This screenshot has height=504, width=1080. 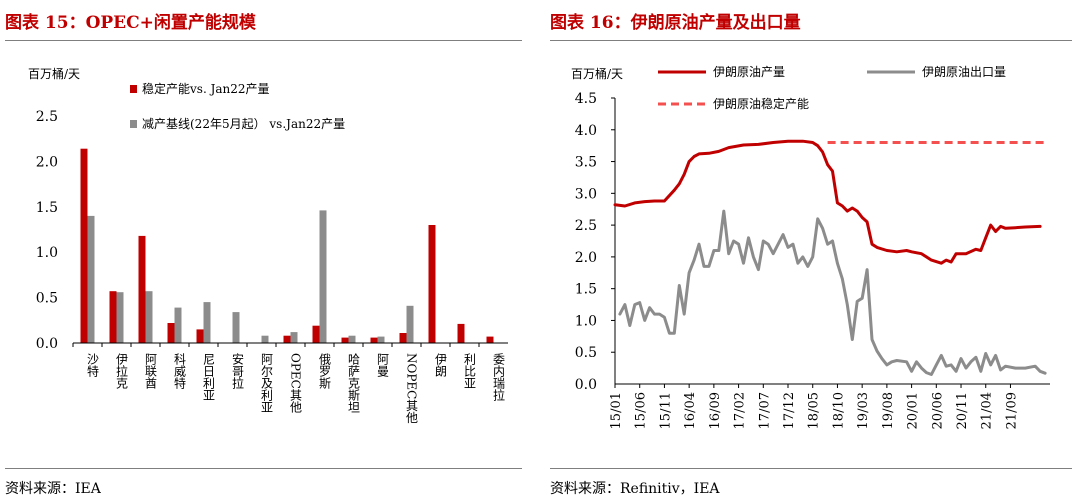 What do you see at coordinates (180, 371) in the screenshot?
I see `x-category-label: 科威特` at bounding box center [180, 371].